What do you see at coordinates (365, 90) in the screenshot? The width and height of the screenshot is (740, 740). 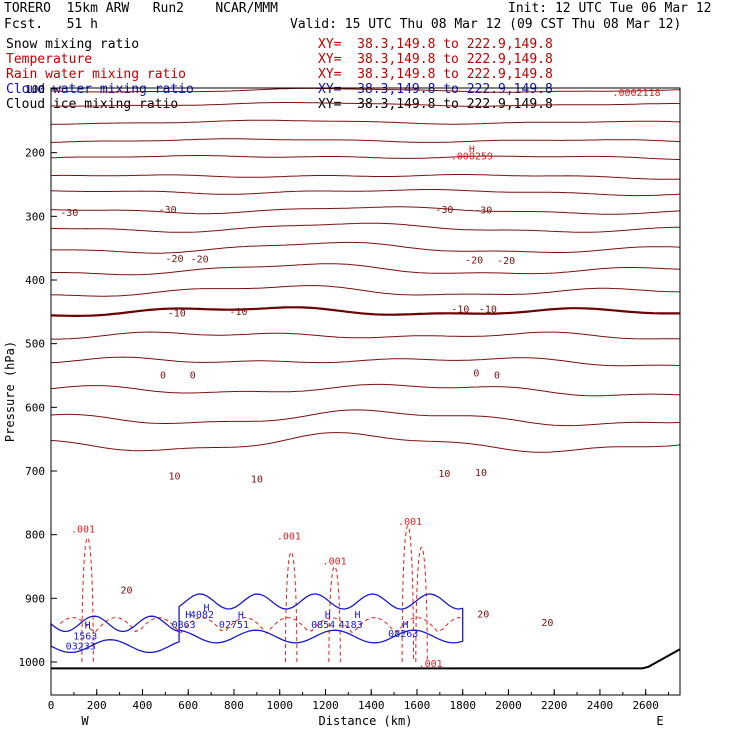 I see `isotherm-minus60` at bounding box center [365, 90].